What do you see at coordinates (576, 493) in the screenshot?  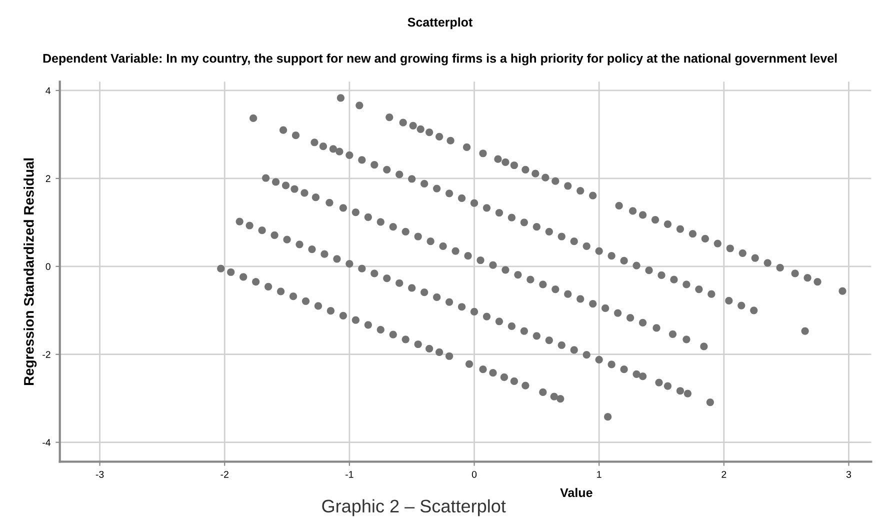 I see `x-axis-title: Value` at bounding box center [576, 493].